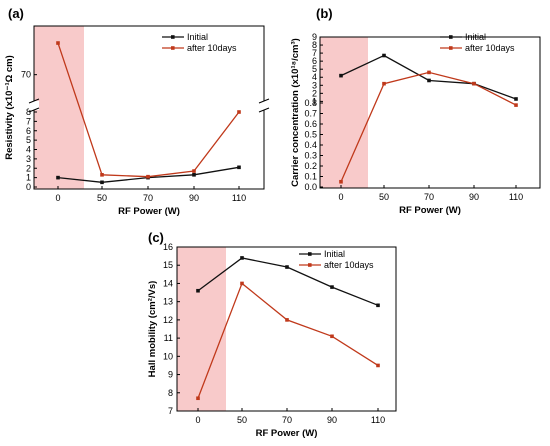 This screenshot has width=550, height=446. I want to click on y-axis-title: Carrier concentration (x10¹⁸/cm³), so click(295, 112).